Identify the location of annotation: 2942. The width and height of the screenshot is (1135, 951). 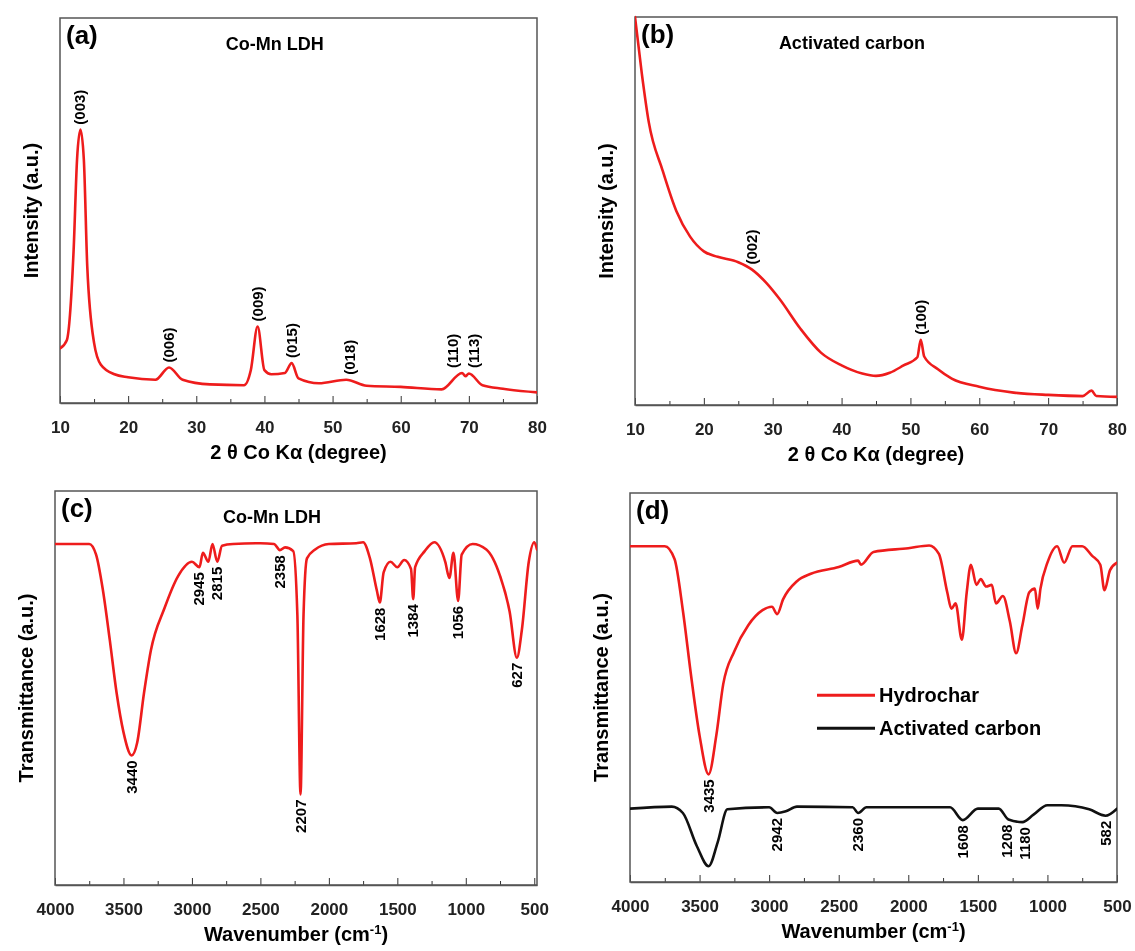
(777, 835).